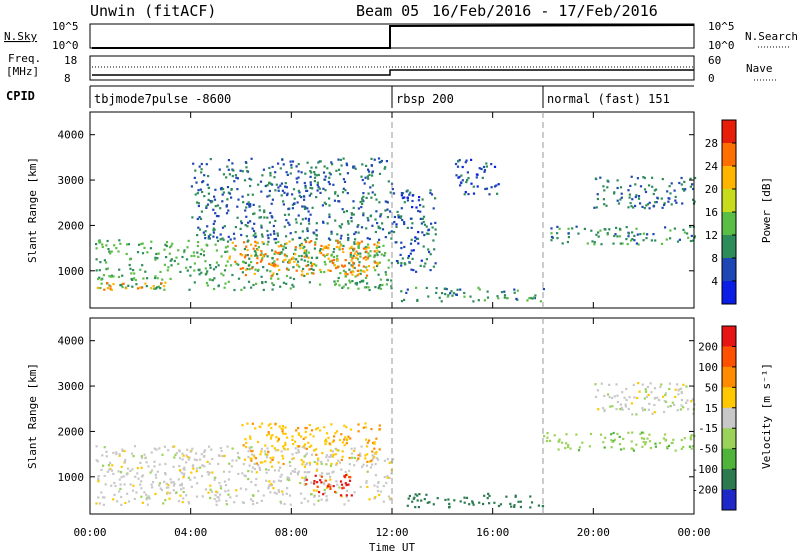 This screenshot has height=558, width=800. I want to click on y-tick-label: 3000, so click(71, 386).